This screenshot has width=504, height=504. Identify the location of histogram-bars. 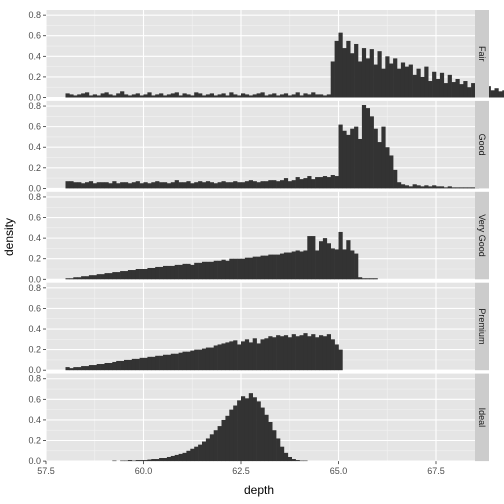
(221, 255).